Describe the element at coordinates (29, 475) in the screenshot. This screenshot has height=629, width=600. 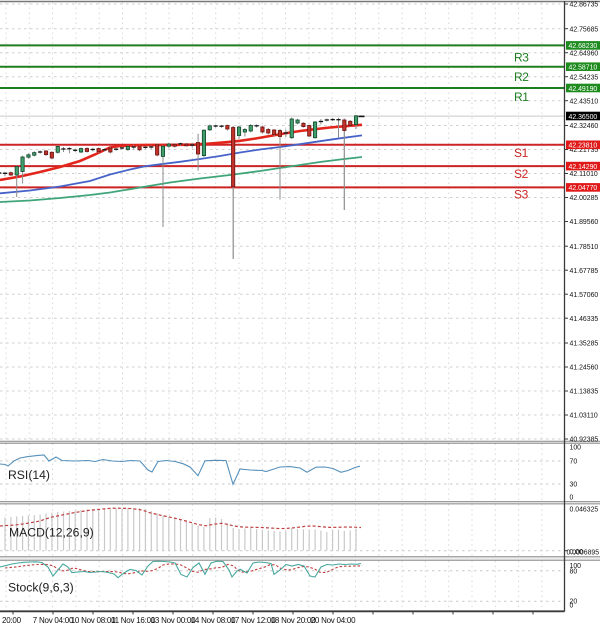
I see `svg-text: RSI(14)` at that location.